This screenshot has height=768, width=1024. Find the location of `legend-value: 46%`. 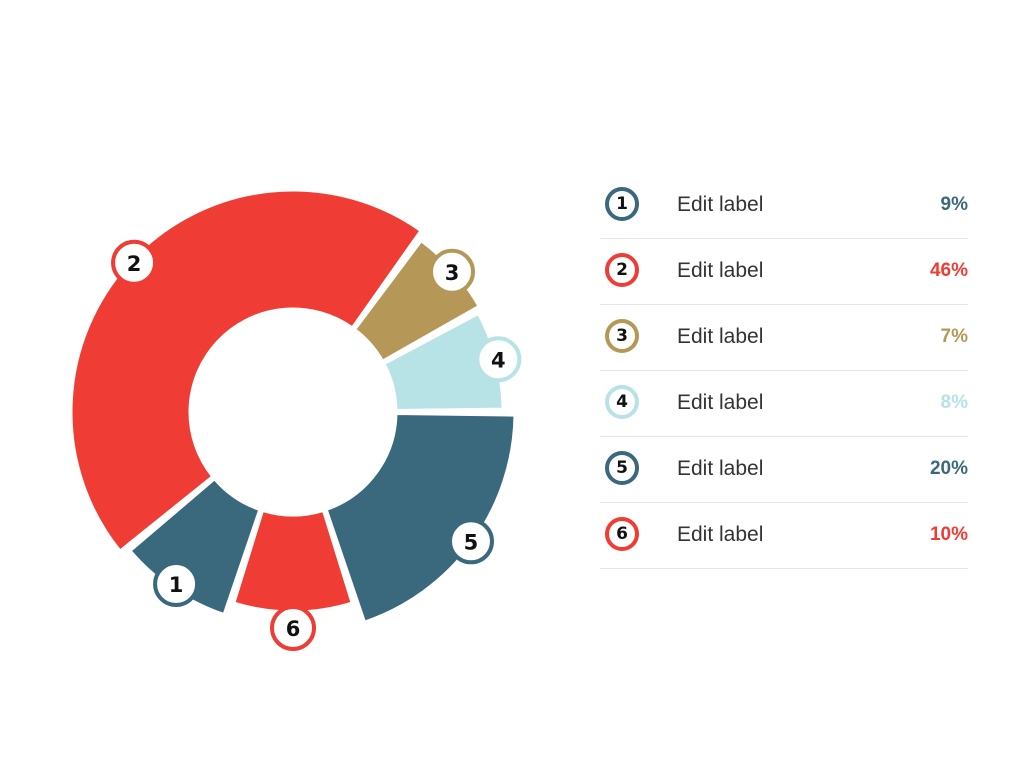

legend-value: 46% is located at coordinates (948, 270).